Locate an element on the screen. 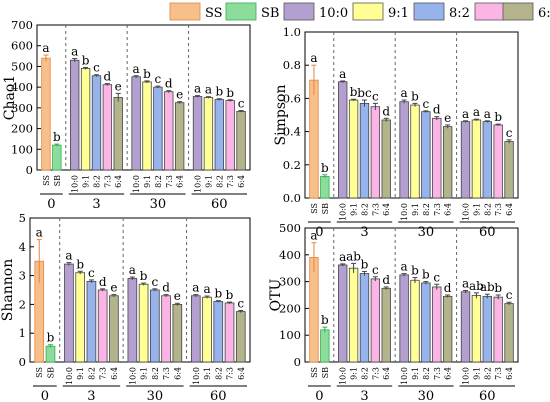 This screenshot has height=402, width=550. category-label: SS is located at coordinates (46, 180).